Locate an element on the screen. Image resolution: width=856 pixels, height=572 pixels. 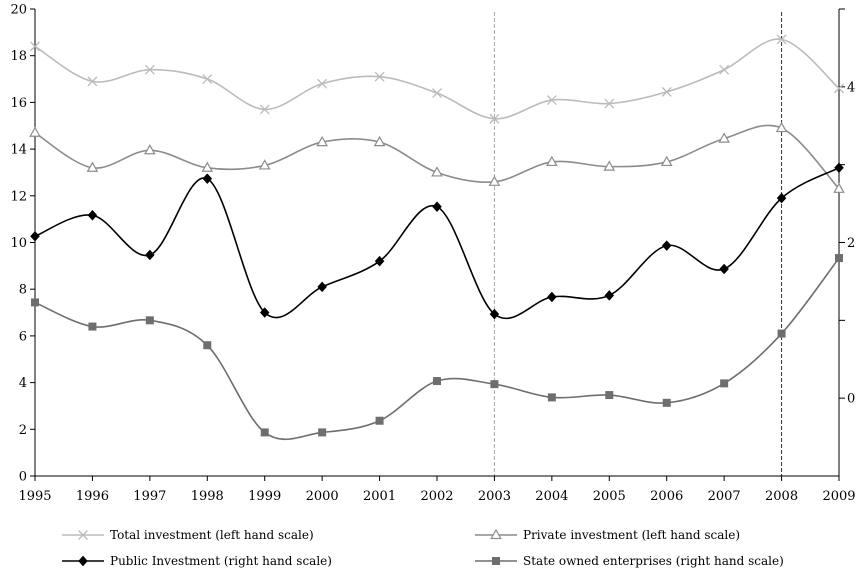
x-axis-tick-label: 2003 is located at coordinates (494, 496).